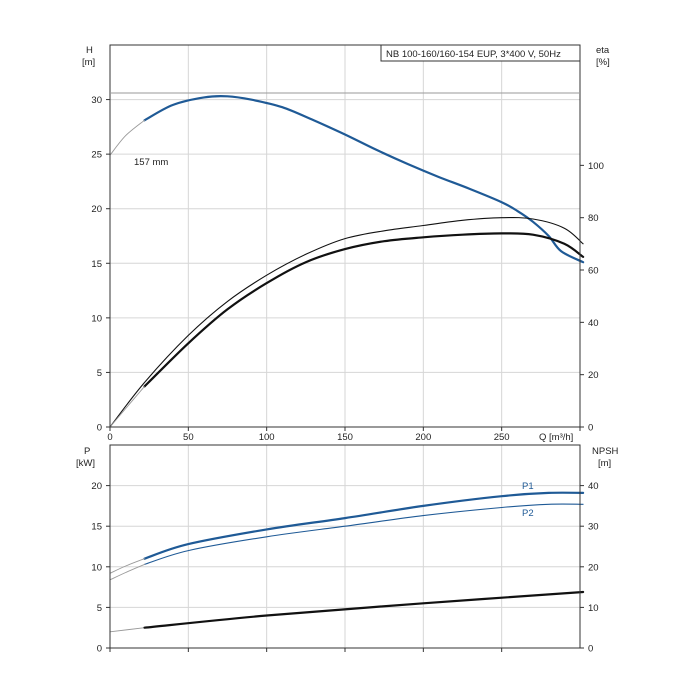 This screenshot has height=700, width=700. I want to click on y-left-tick-label-bottom: 20, so click(96, 486).